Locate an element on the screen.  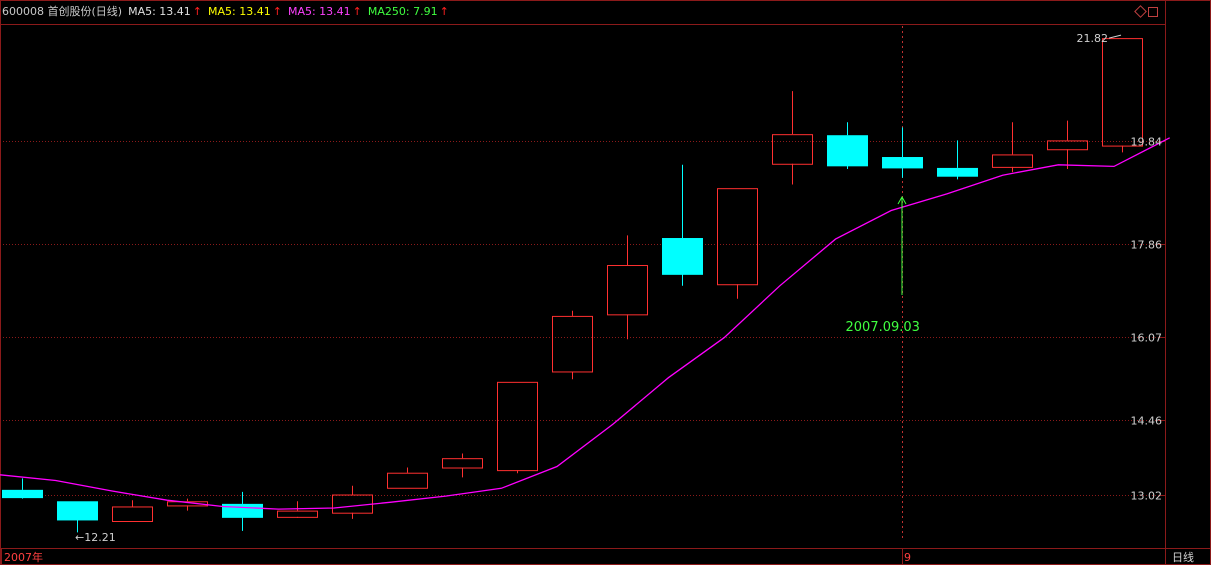
restore-window-icon is located at coordinates (1153, 12).